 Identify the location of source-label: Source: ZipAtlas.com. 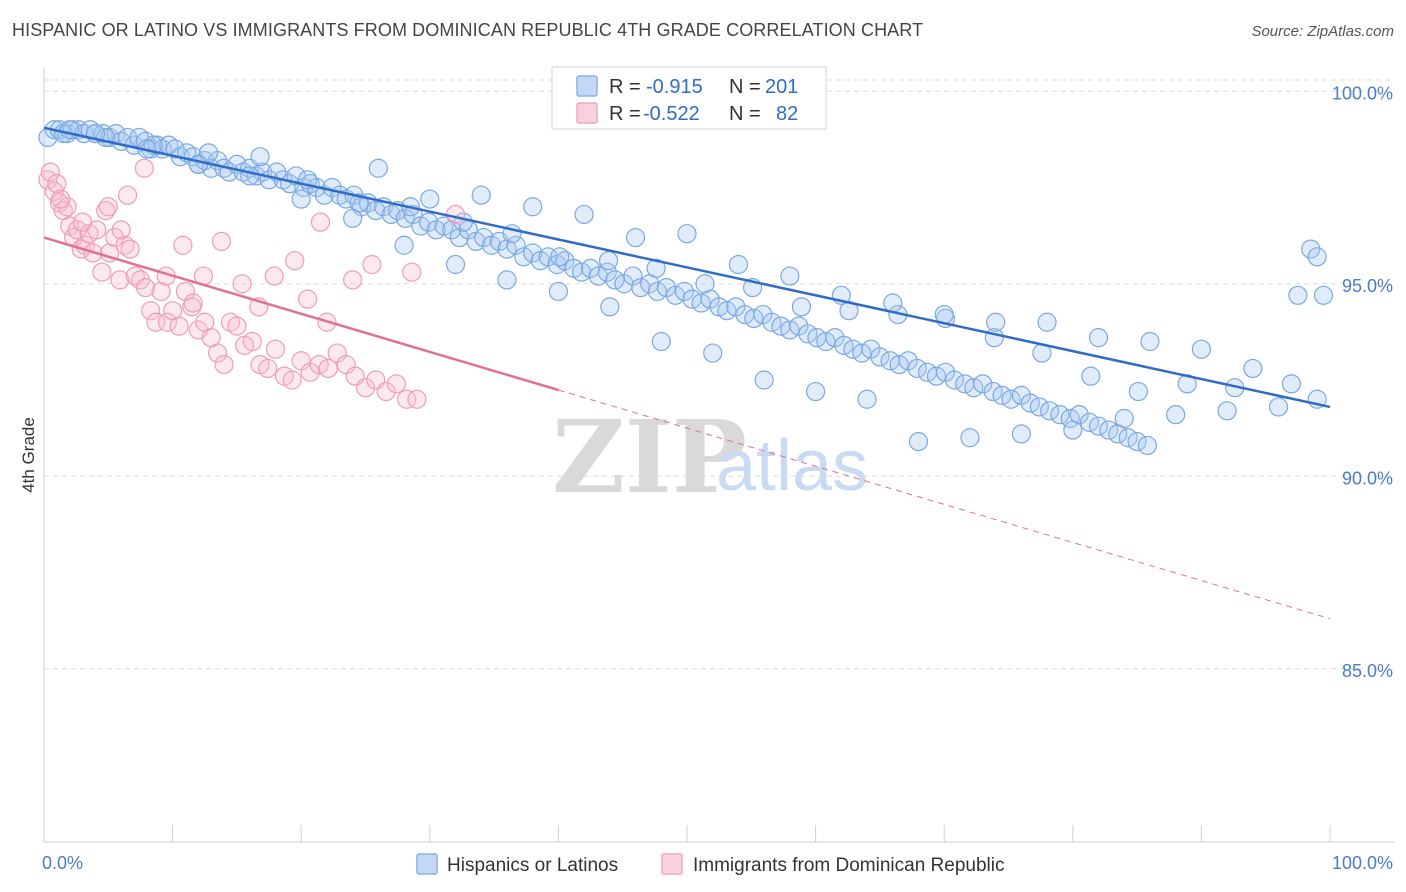
(1322, 31).